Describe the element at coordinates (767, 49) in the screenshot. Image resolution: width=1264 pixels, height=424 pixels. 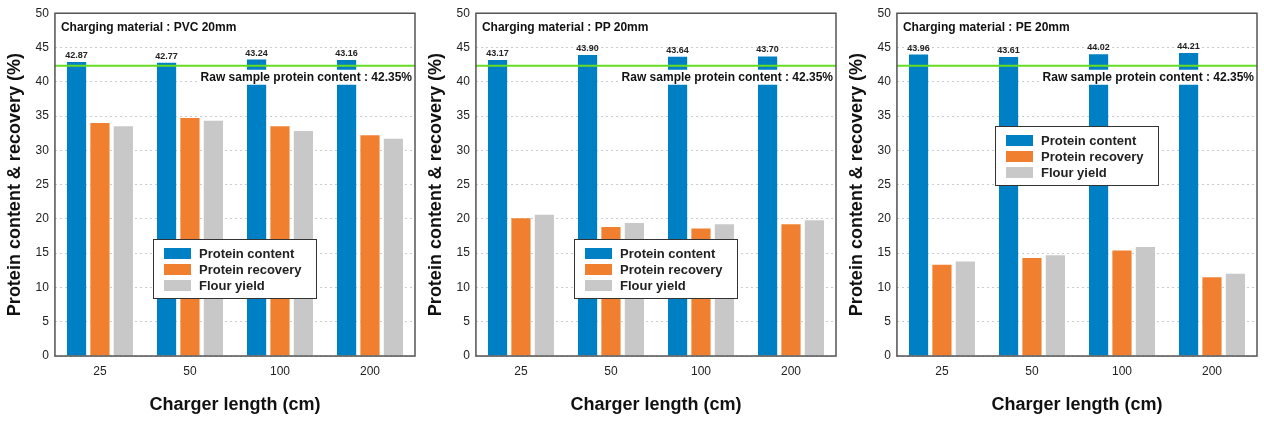
I see `data-label: 43.70` at that location.